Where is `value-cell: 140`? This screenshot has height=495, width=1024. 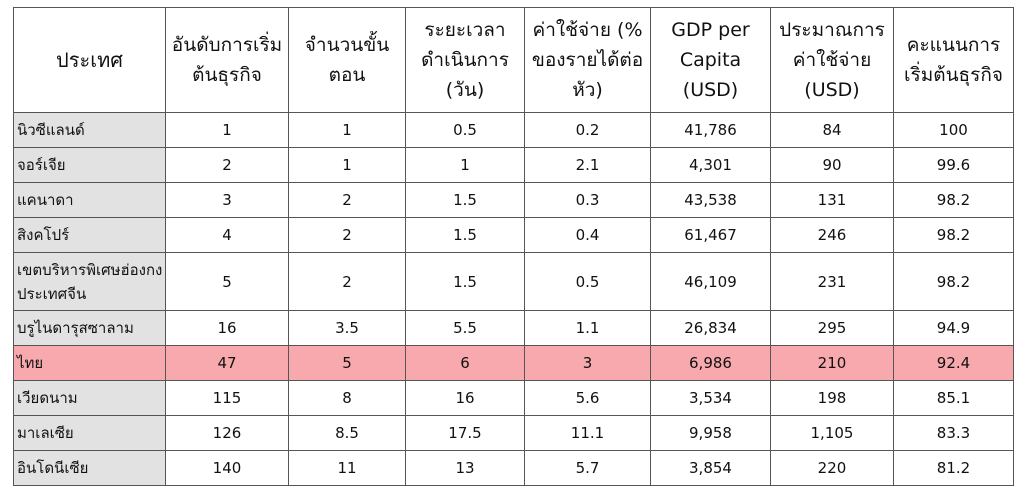
value-cell: 140 is located at coordinates (227, 468).